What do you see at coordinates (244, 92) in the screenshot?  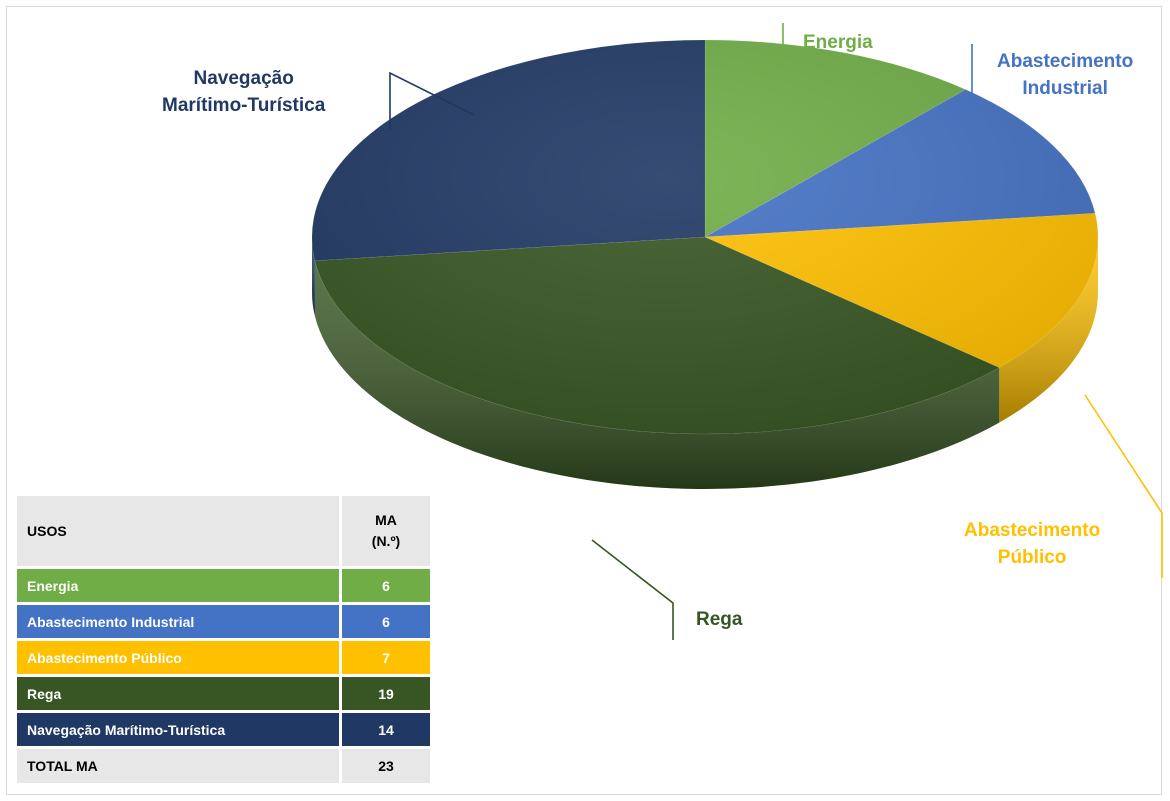 I see `label-navegacao: Navegação Marítimo-Turística` at bounding box center [244, 92].